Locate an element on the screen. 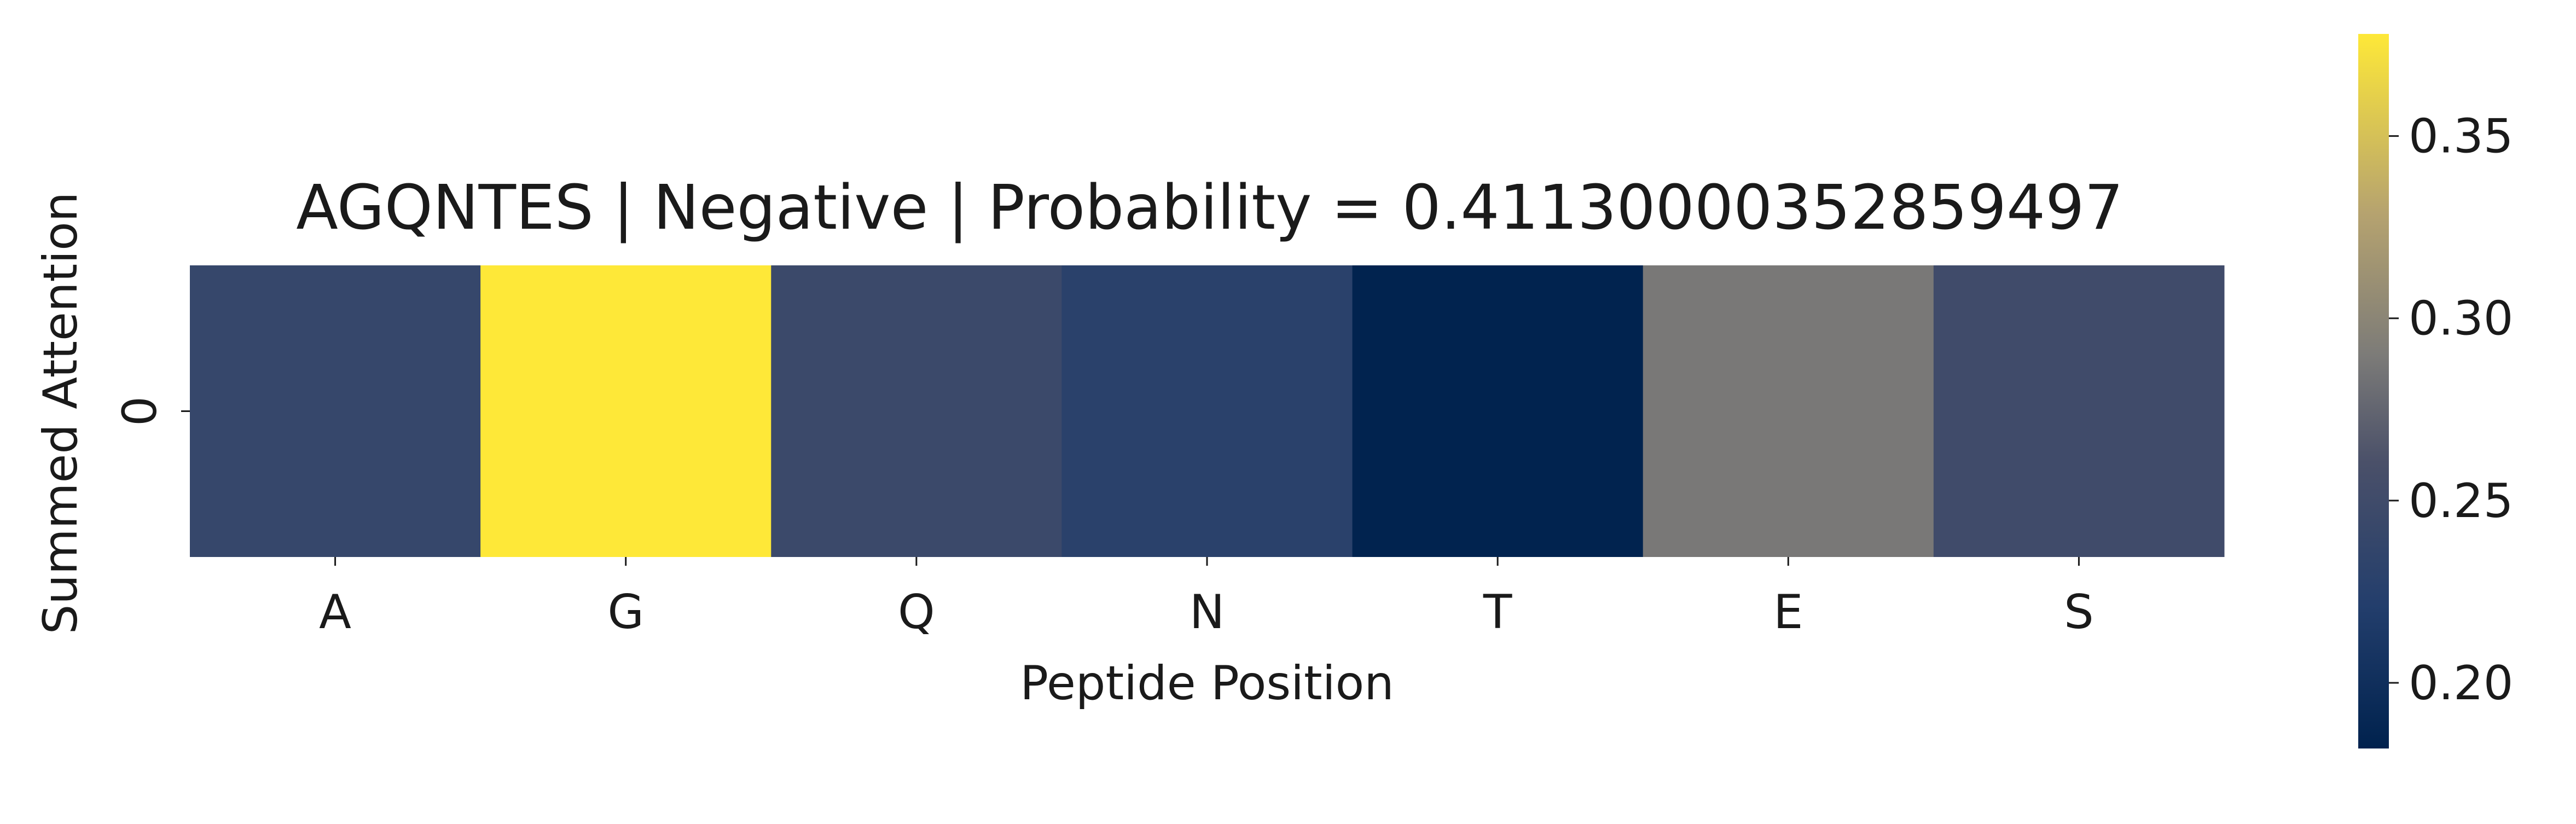 The height and width of the screenshot is (824, 2576). colorbar-tick-label: 0.30 is located at coordinates (2461, 319).